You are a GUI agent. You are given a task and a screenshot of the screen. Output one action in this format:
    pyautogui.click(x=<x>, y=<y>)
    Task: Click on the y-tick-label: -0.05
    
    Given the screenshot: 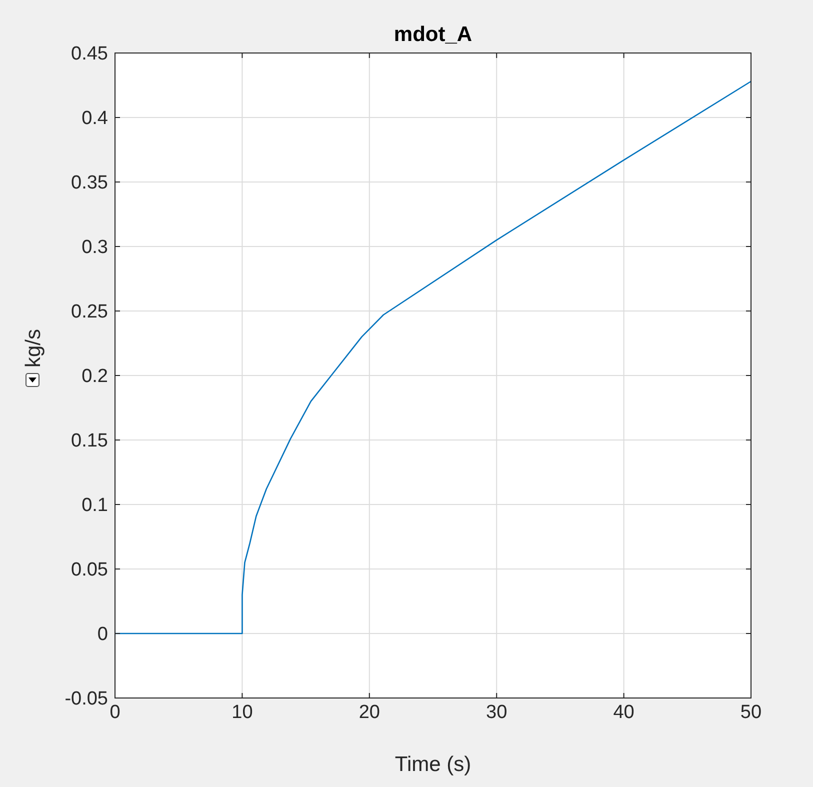 What is the action you would take?
    pyautogui.click(x=86, y=699)
    